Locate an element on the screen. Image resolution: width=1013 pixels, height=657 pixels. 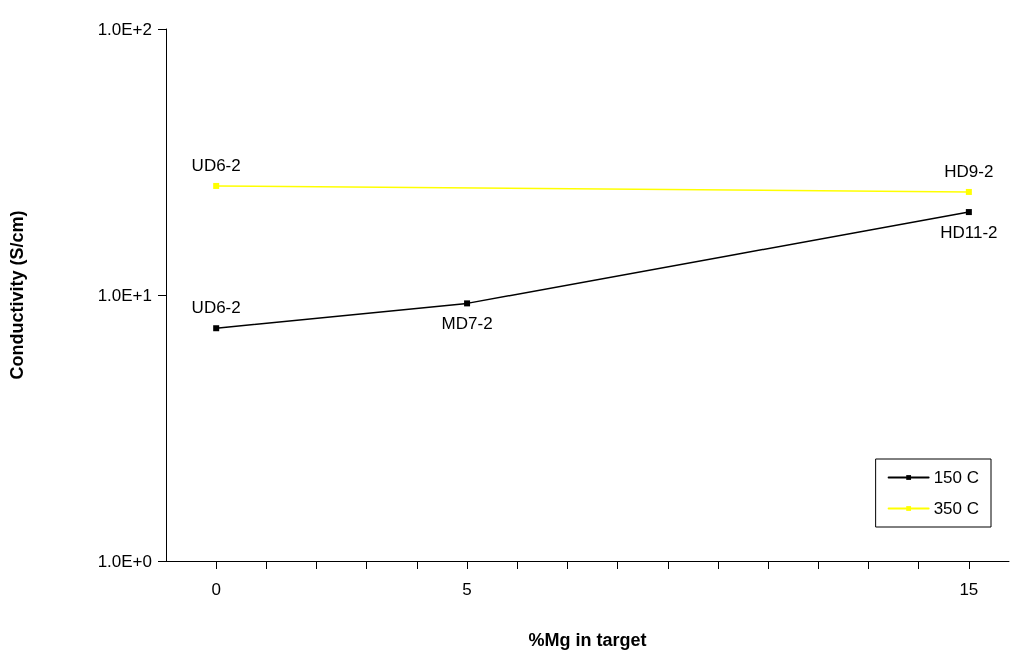
legend-label: 350 C is located at coordinates (956, 508).